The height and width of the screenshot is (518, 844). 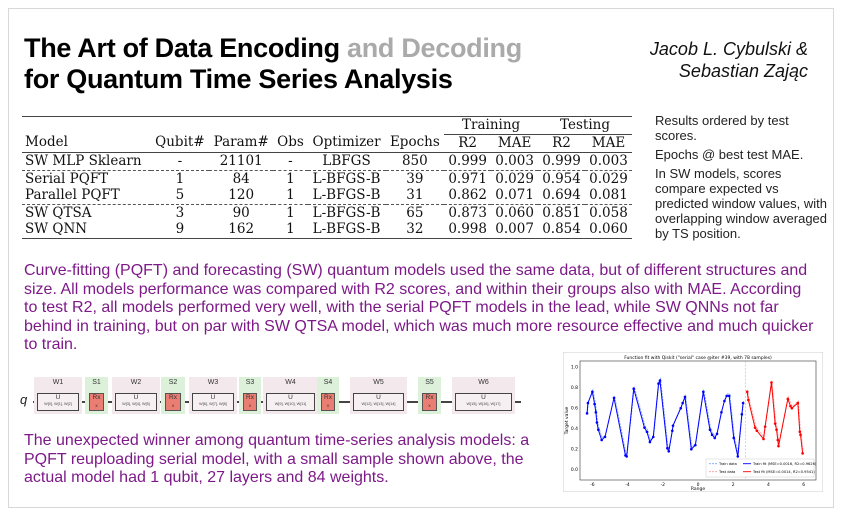 I want to click on encoding-block: S5 Rx x, so click(x=429, y=395).